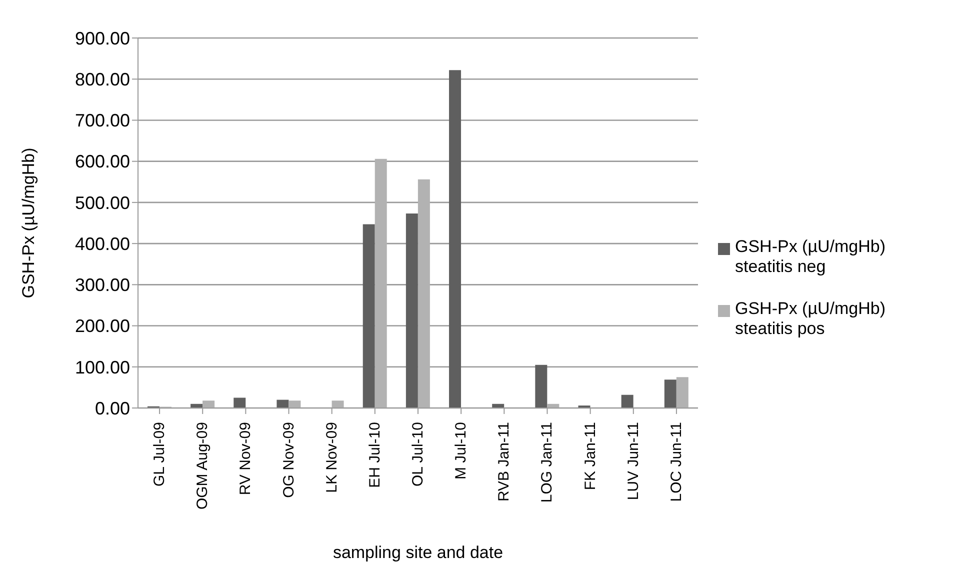 The image size is (966, 578). Describe the element at coordinates (811, 257) in the screenshot. I see `legend-label: GSH-Px (µU/mgHb) steatitis neg` at that location.